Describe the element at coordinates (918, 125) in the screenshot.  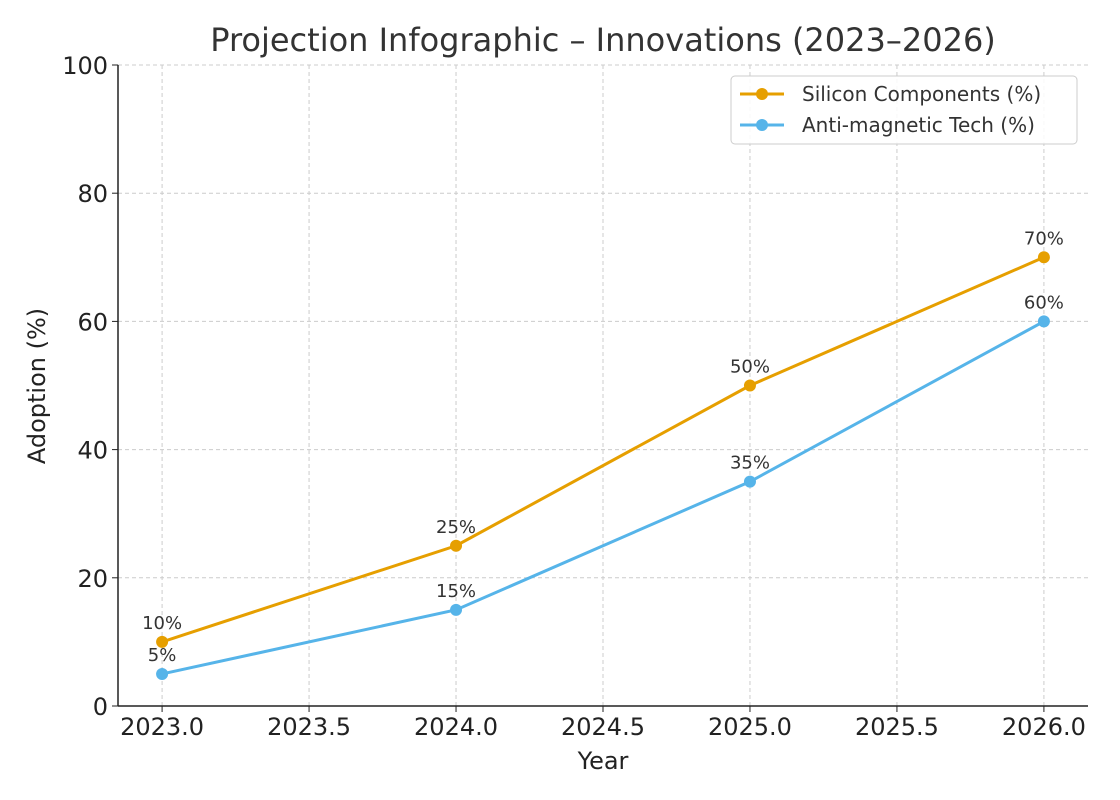
I see `legend-entry: Anti-magnetic Tech (%)` at that location.